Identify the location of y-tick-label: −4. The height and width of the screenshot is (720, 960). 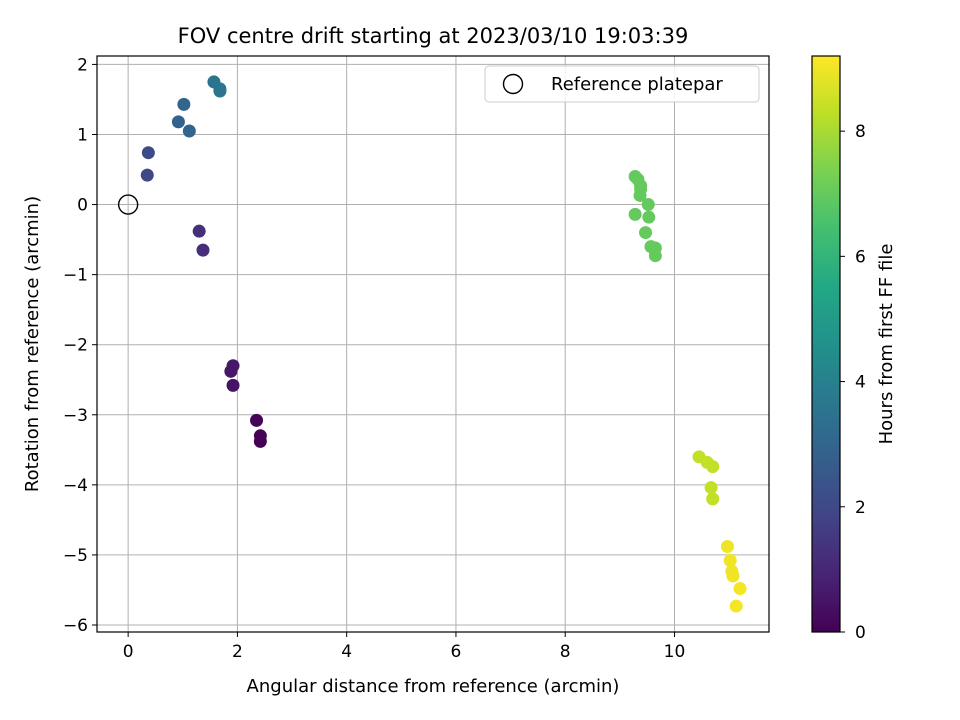
(75, 486).